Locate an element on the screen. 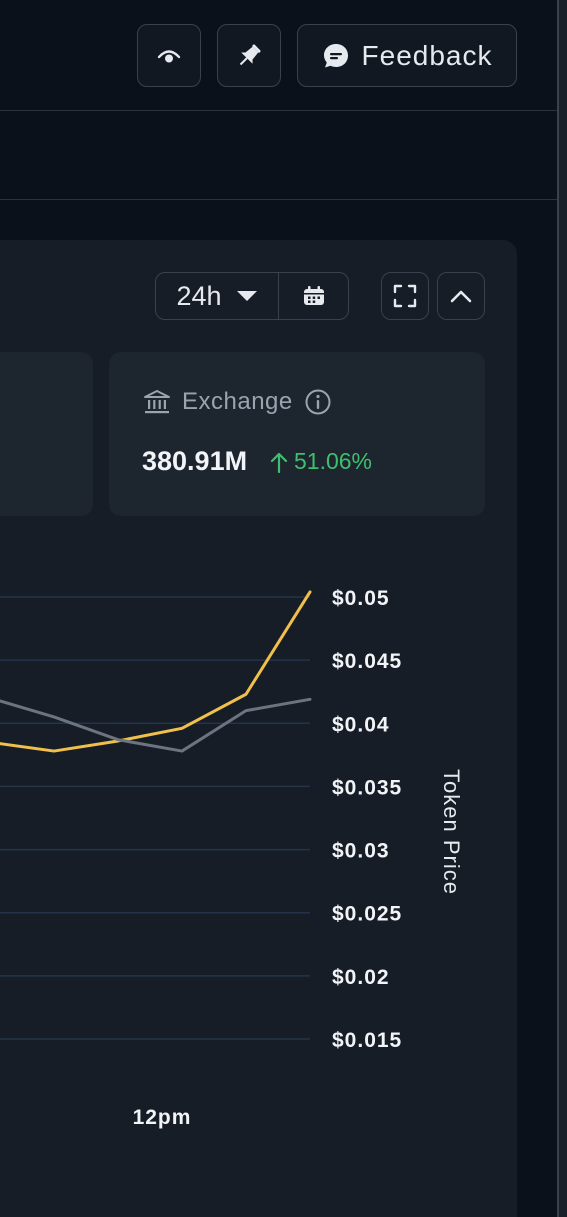 The height and width of the screenshot is (1217, 567). feedback-label: Feedback is located at coordinates (427, 55).